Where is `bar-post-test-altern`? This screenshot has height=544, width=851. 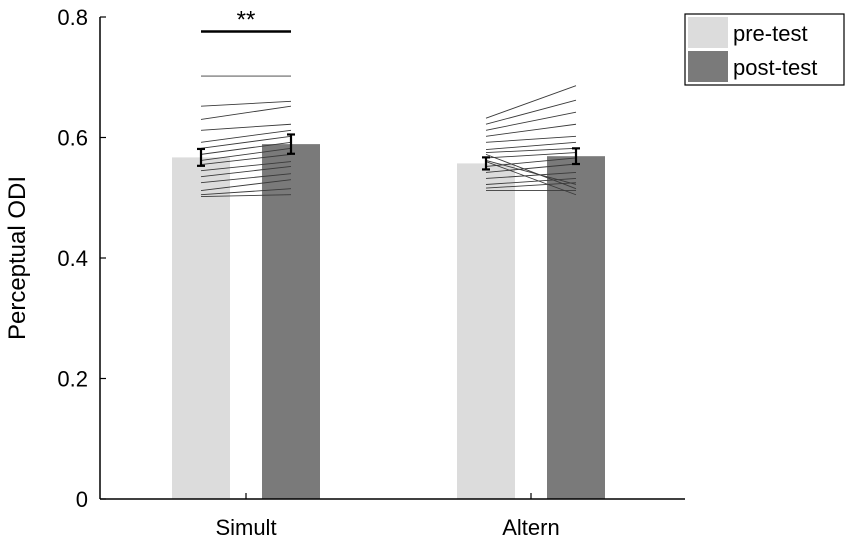
bar-post-test-altern is located at coordinates (576, 328).